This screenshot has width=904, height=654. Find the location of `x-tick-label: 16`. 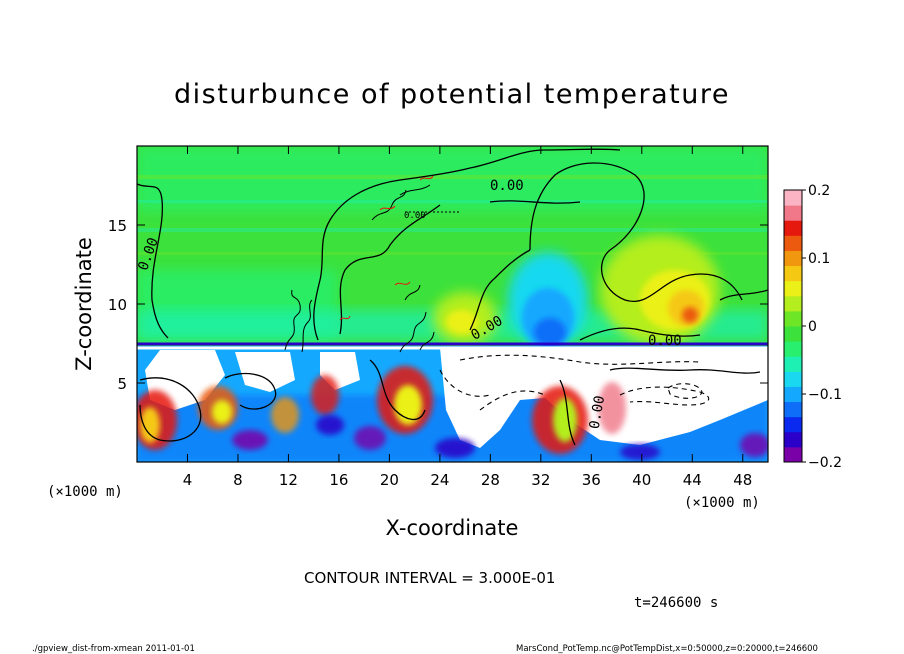

x-tick-label: 16 is located at coordinates (338, 480).